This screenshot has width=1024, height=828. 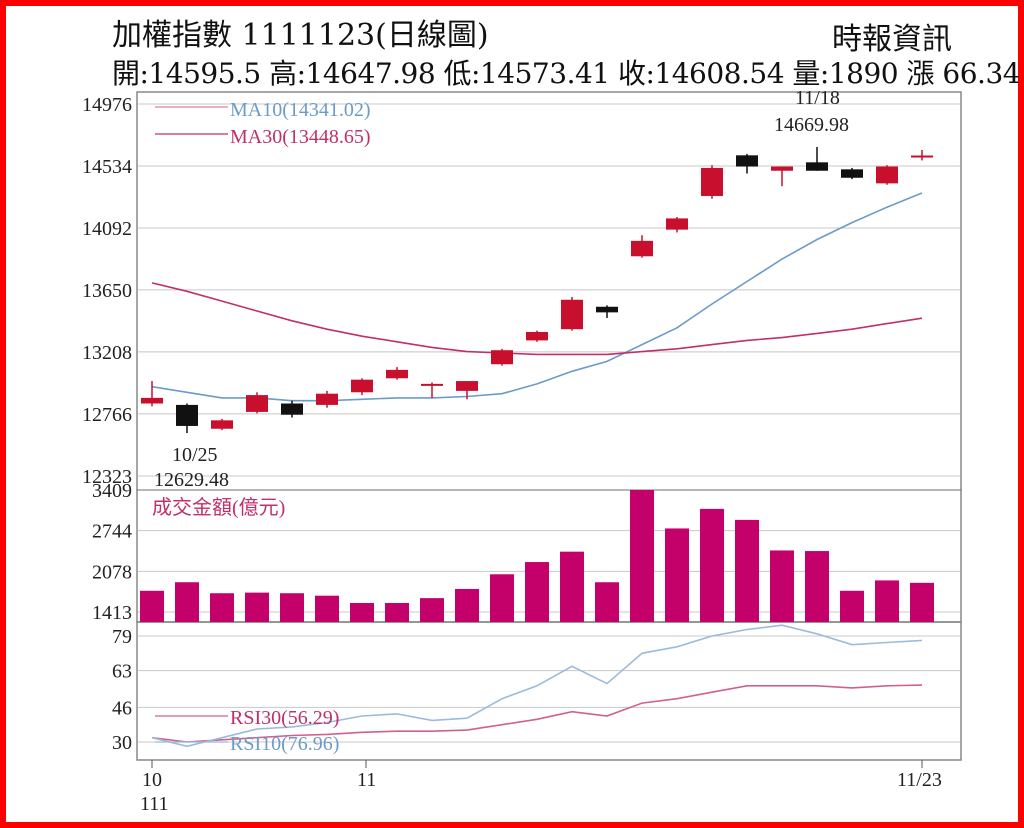 What do you see at coordinates (112, 532) in the screenshot?
I see `volume-tick-label: 2744` at bounding box center [112, 532].